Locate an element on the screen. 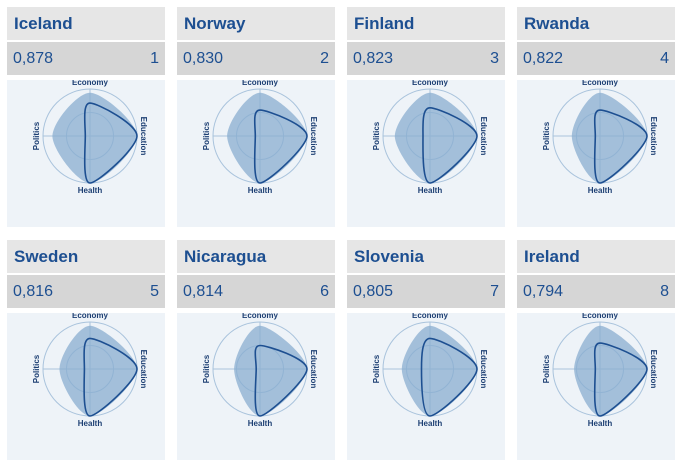 Image resolution: width=680 pixels, height=469 pixels. gender-gap-score: 0,816 is located at coordinates (33, 291).